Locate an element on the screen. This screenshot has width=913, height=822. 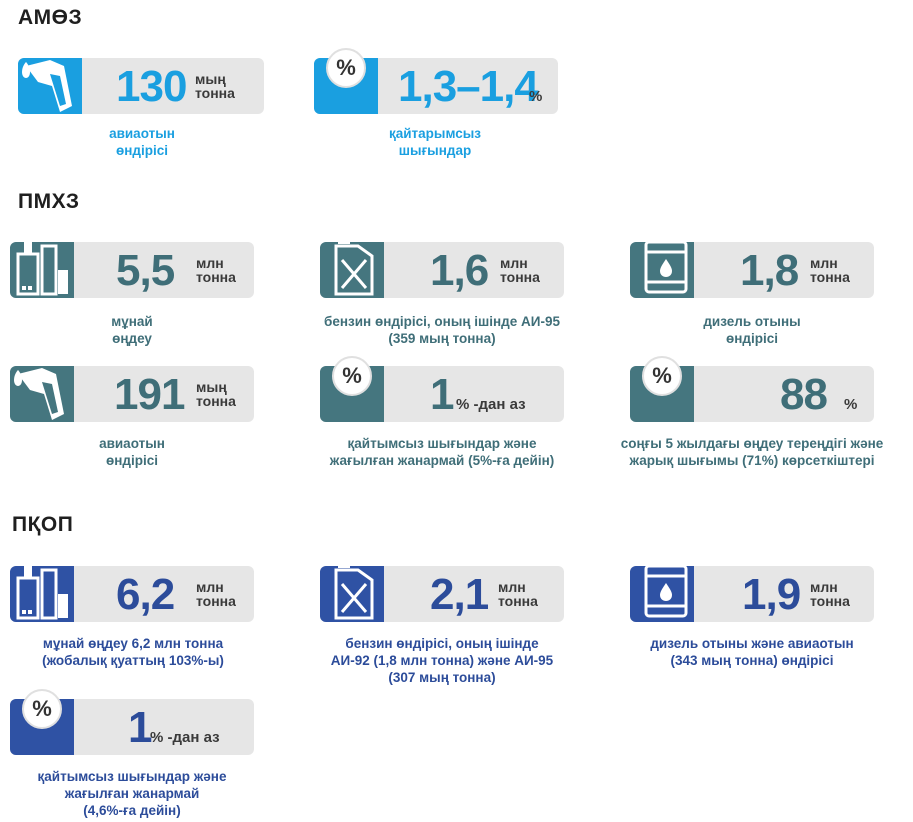
stat-card-gasoline: 1,6 млн тонна is located at coordinates (442, 268).